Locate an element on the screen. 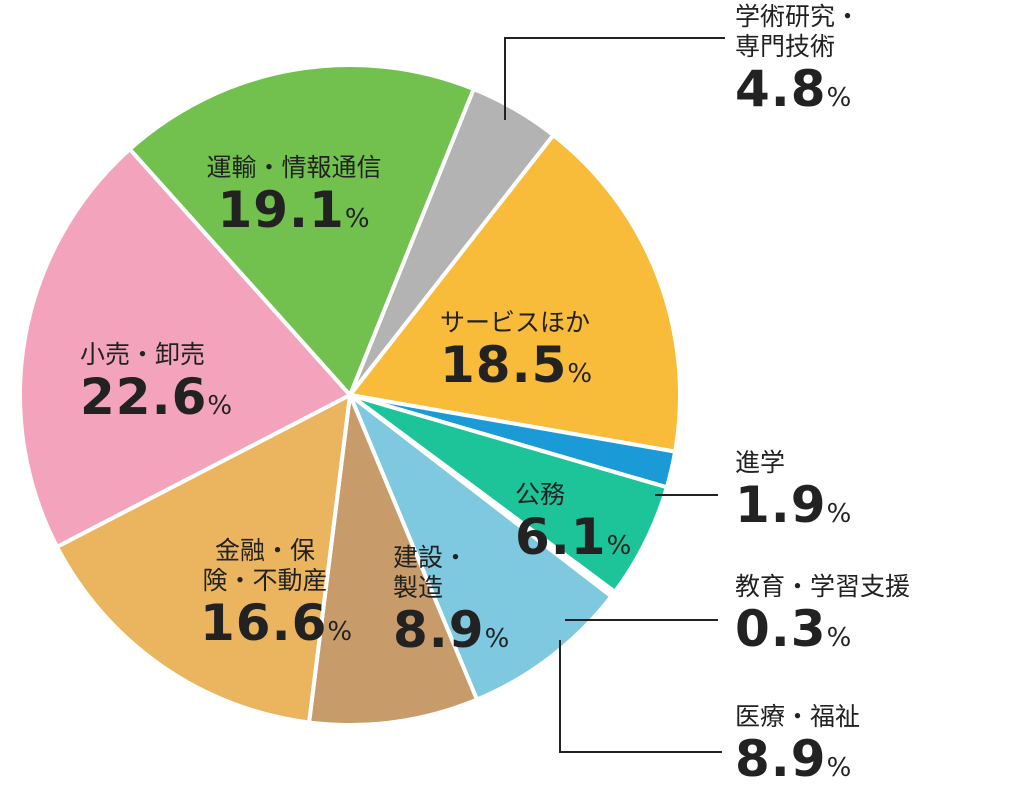 The width and height of the screenshot is (1020, 792). slice-label: 進学 1.9% is located at coordinates (800, 494).